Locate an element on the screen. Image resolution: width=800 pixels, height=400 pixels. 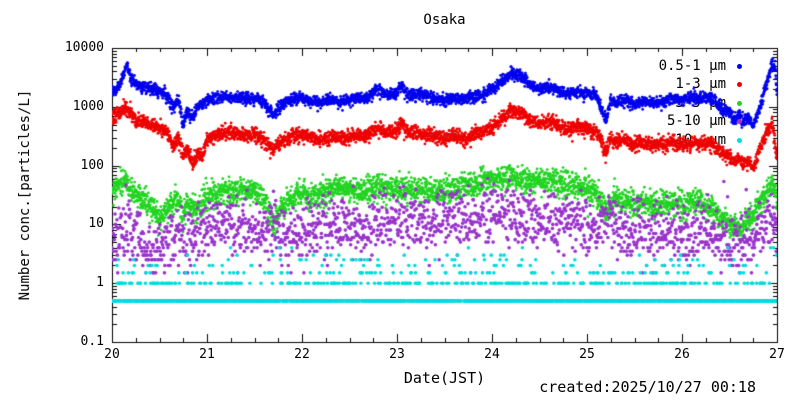
x-axis-label: Date(JST) is located at coordinates (444, 378).